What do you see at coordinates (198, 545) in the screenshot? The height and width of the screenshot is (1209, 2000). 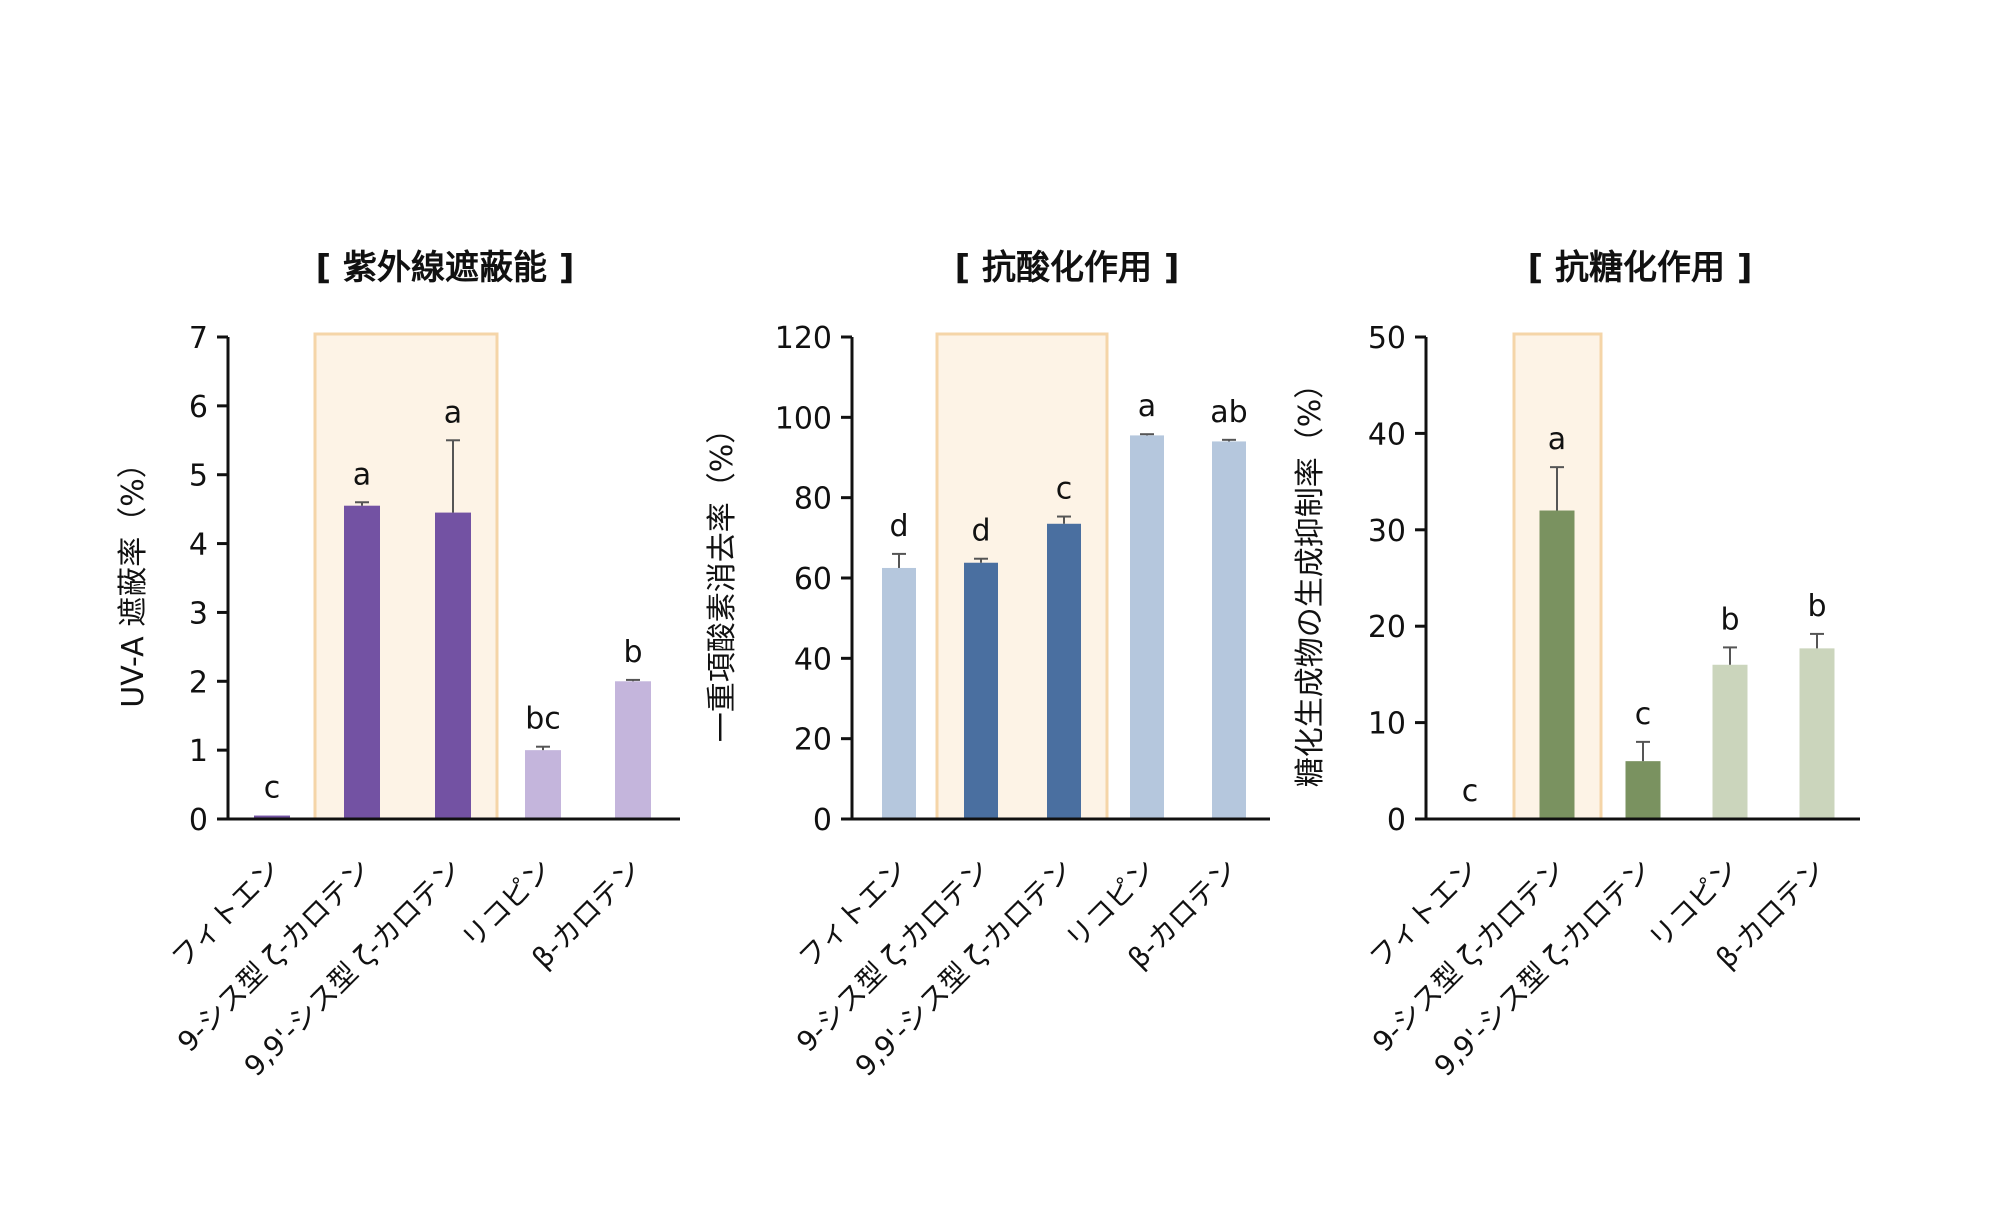 I see `y-tick-label: 4` at bounding box center [198, 545].